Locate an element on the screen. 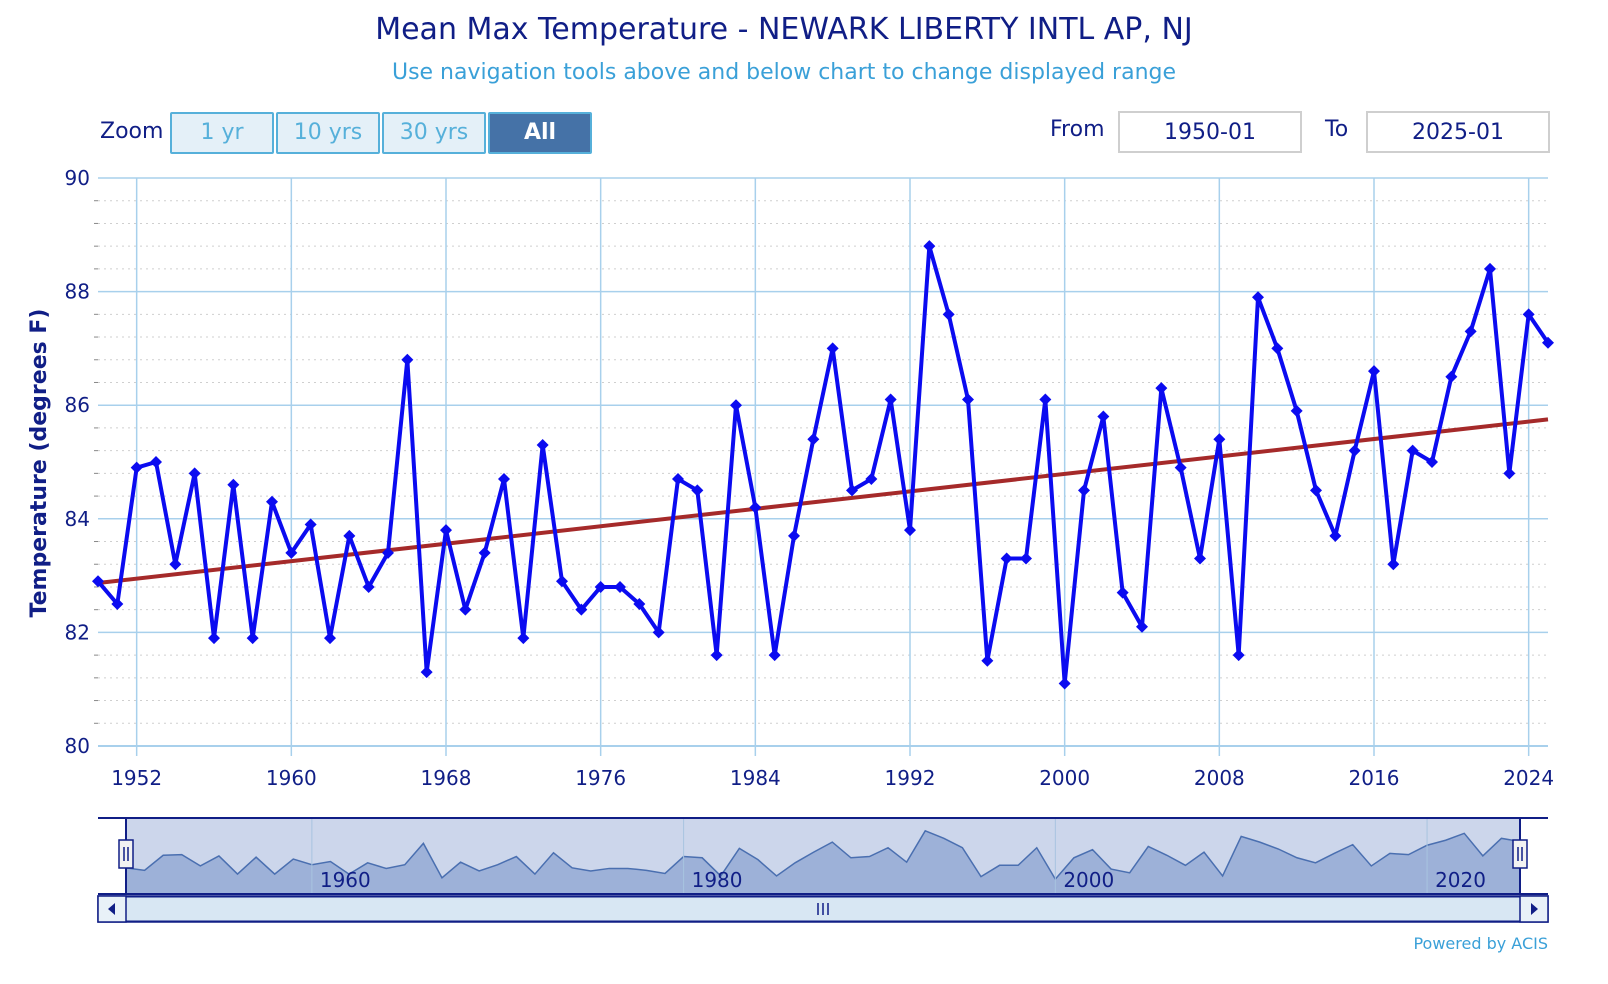  y-tick-label: 88 is located at coordinates (77, 292).